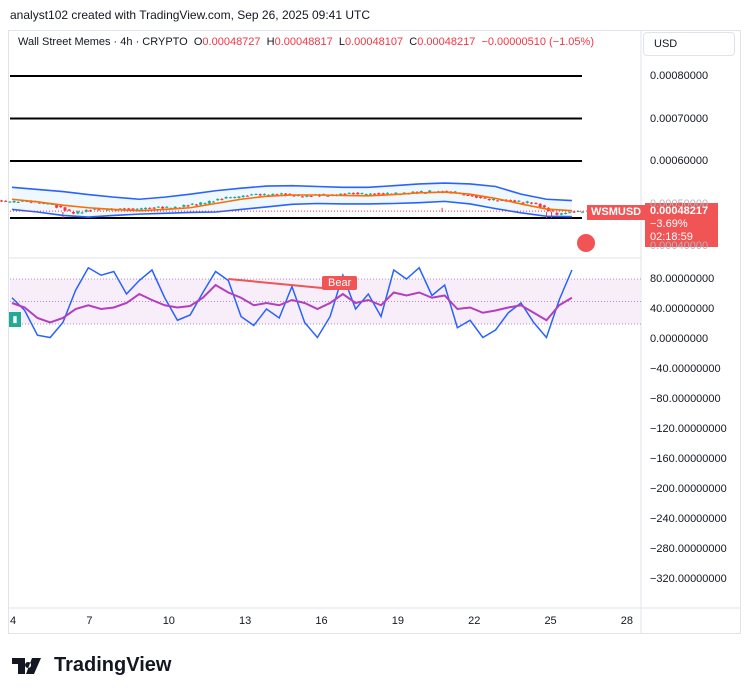  What do you see at coordinates (586, 243) in the screenshot?
I see `flag-icon` at bounding box center [586, 243].